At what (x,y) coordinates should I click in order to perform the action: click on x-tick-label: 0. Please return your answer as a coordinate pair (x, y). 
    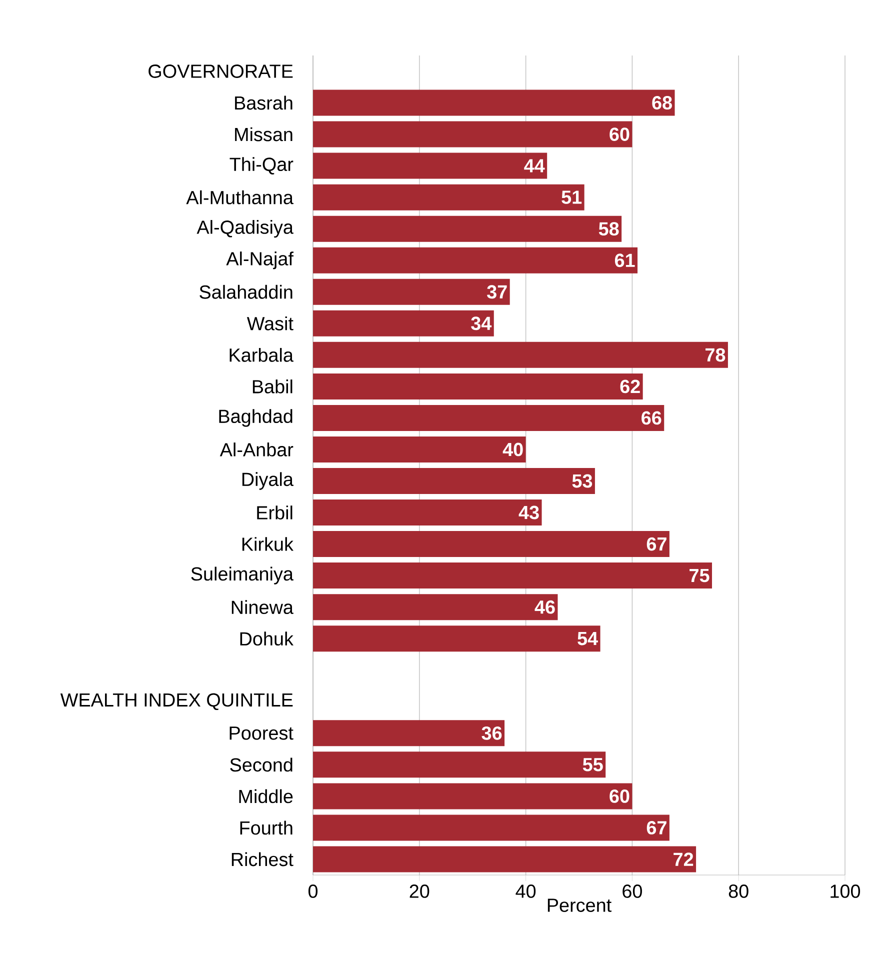
    Looking at the image, I should click on (313, 891).